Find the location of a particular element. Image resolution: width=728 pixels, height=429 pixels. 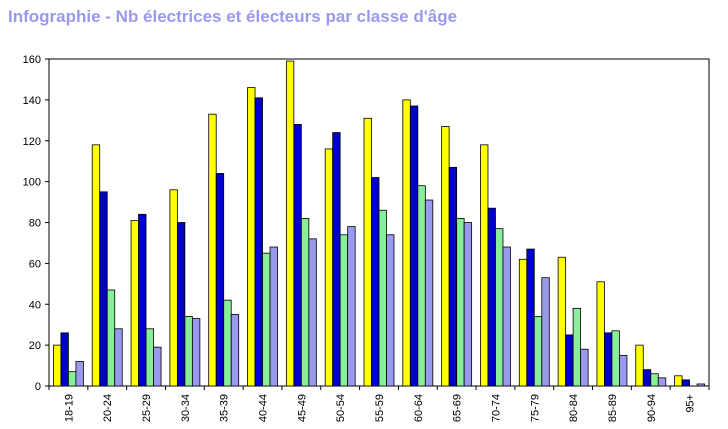

bar-95+-series-2 is located at coordinates (685, 383).